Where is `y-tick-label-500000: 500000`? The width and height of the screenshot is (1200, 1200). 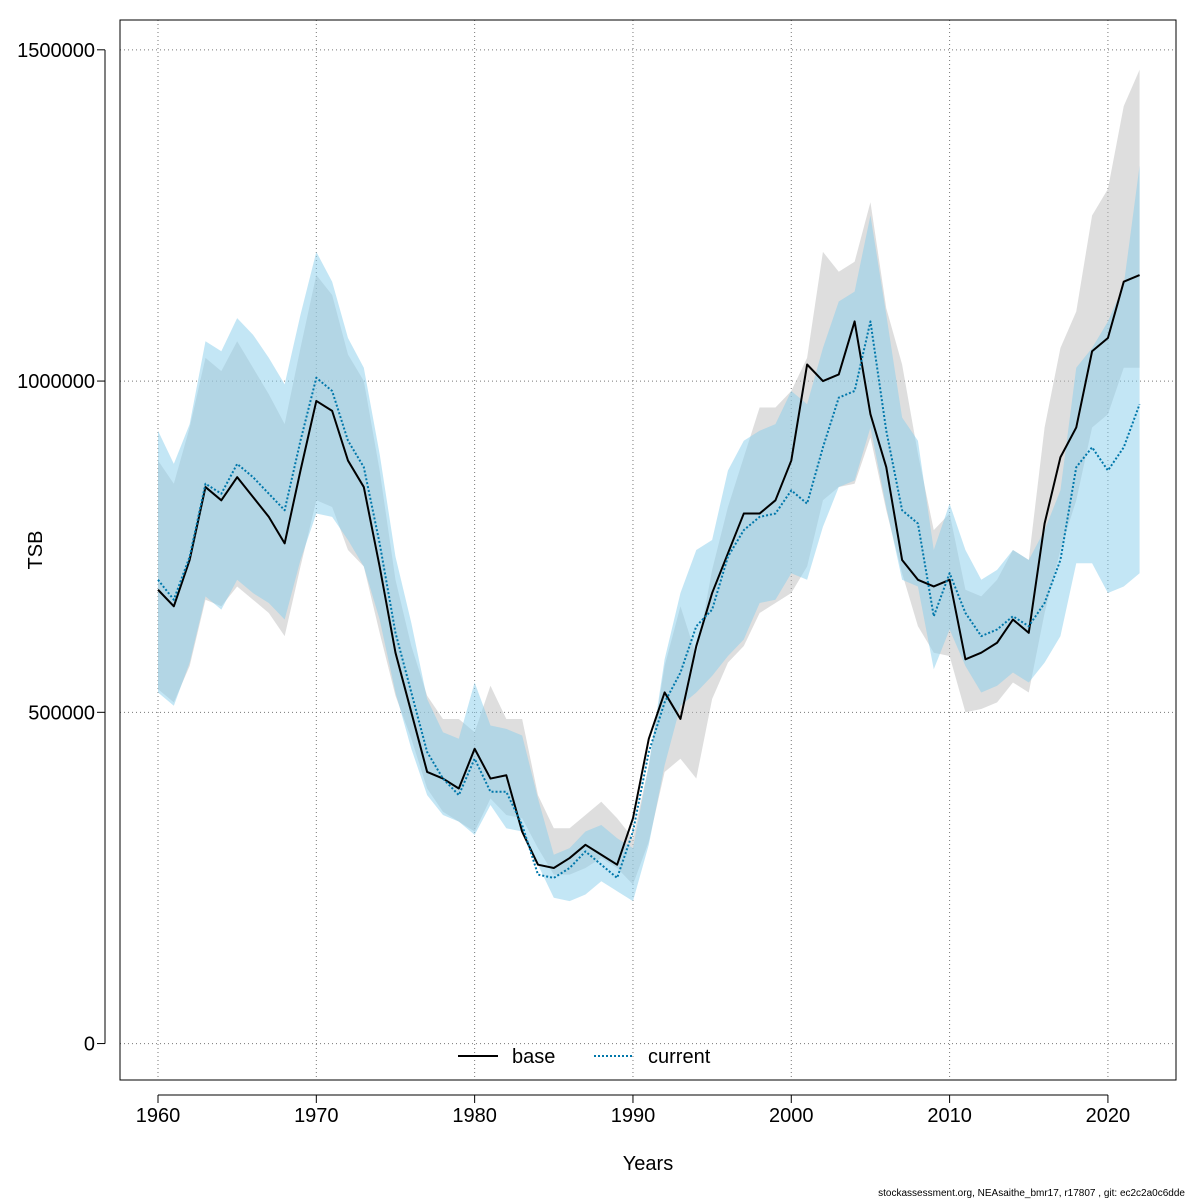
y-tick-label-500000: 500000 is located at coordinates (61, 713).